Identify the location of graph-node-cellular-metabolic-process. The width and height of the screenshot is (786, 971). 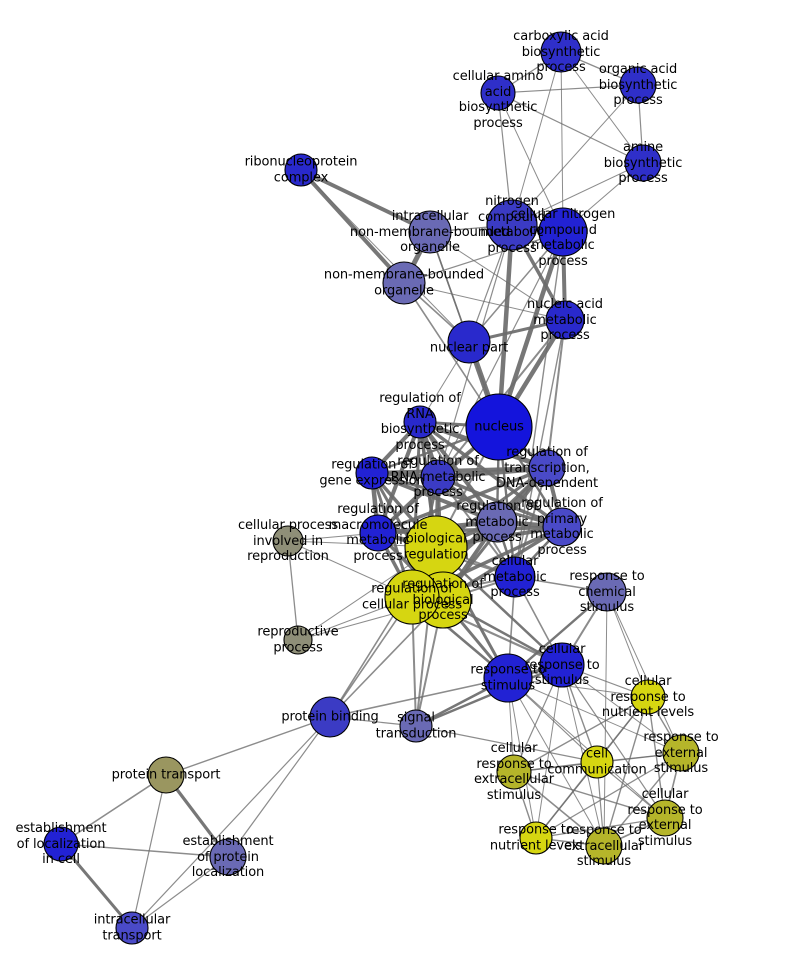
(515, 577).